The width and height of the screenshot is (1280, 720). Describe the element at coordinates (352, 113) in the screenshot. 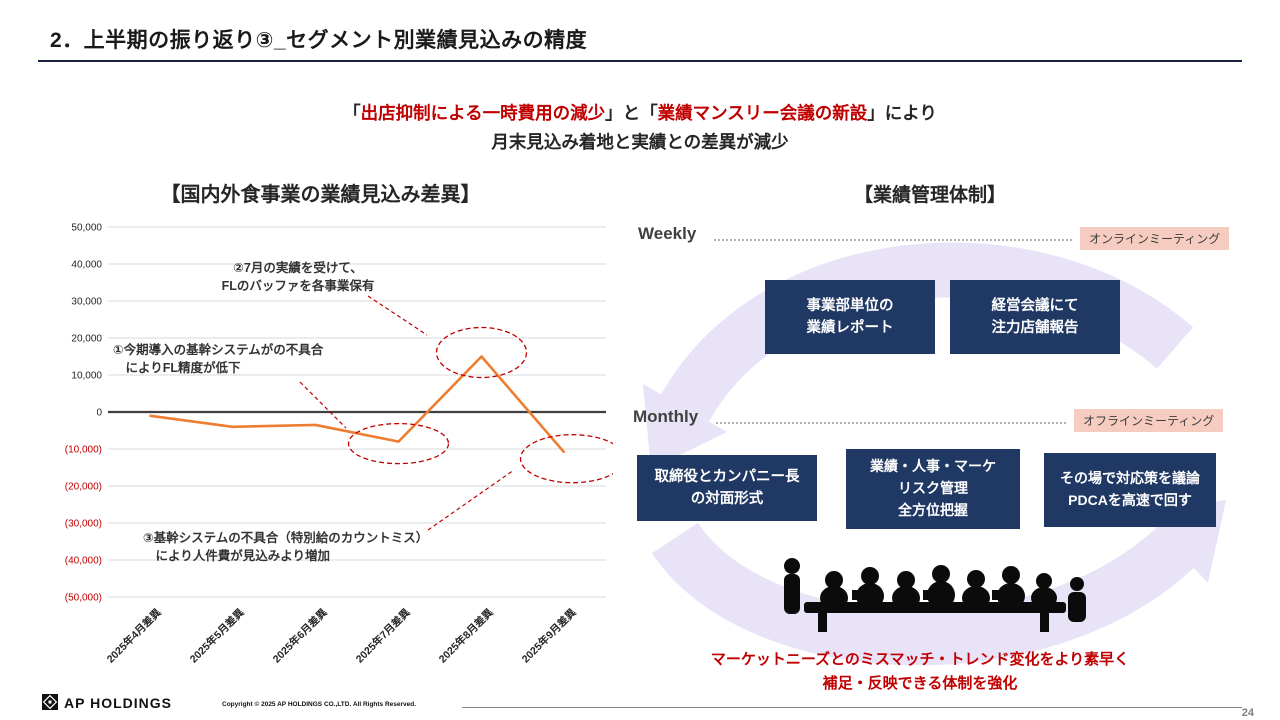

I see `headline-bracket: 「` at that location.